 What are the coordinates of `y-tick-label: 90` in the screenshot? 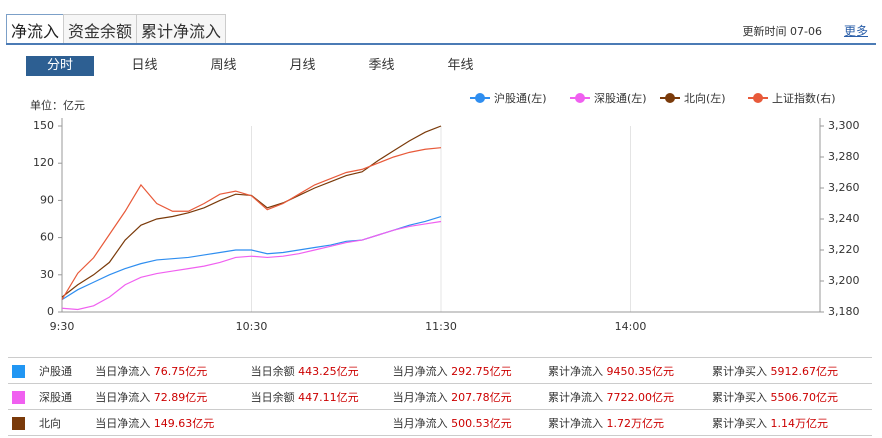 It's located at (47, 199).